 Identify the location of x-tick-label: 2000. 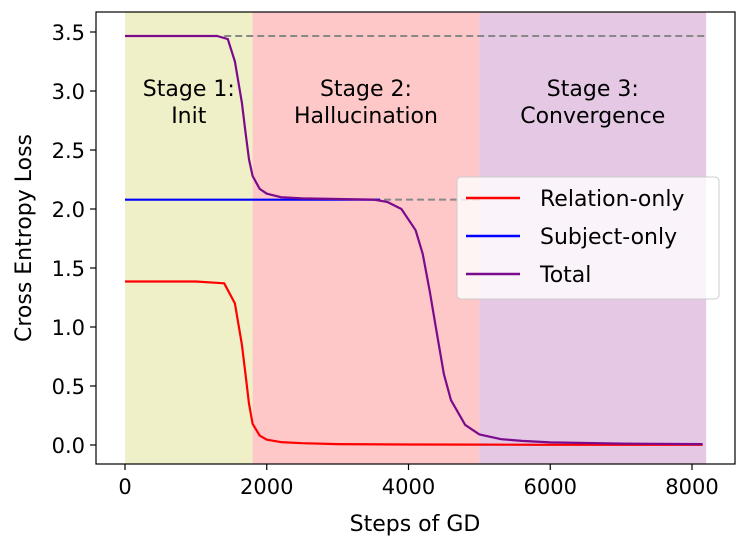
(266, 487).